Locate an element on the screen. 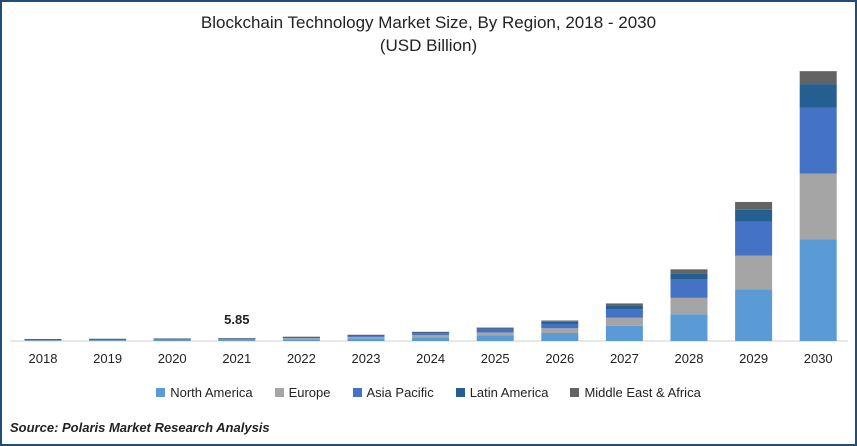  x-tick-label-2018: 2018 is located at coordinates (43, 358).